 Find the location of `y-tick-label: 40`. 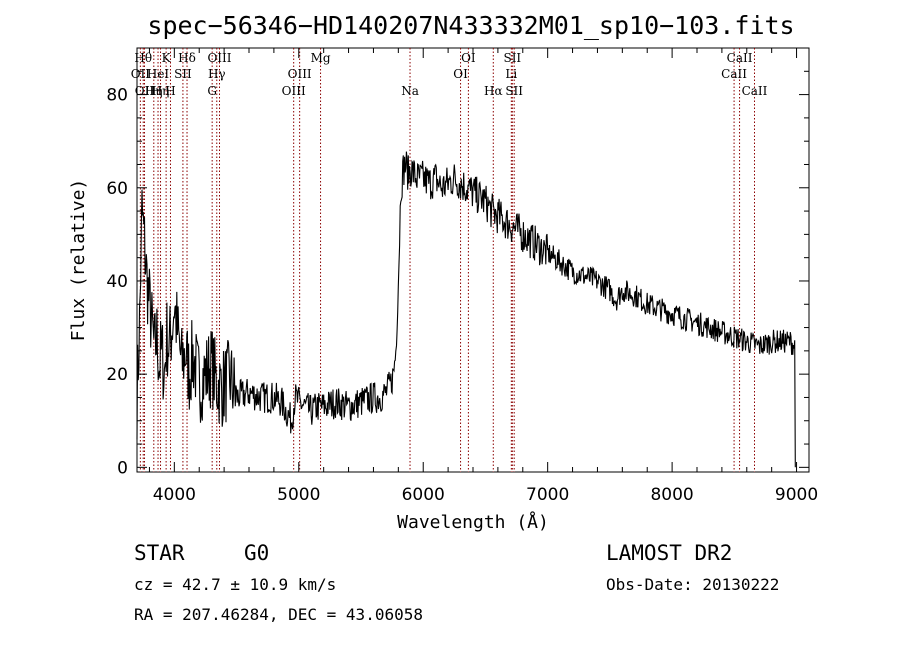

y-tick-label: 40 is located at coordinates (117, 282).